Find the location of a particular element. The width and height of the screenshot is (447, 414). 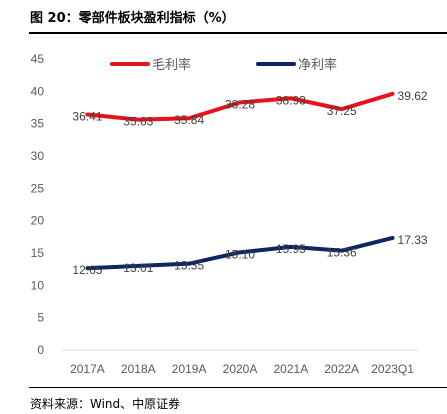

x-tick-label: 2021A is located at coordinates (291, 369).